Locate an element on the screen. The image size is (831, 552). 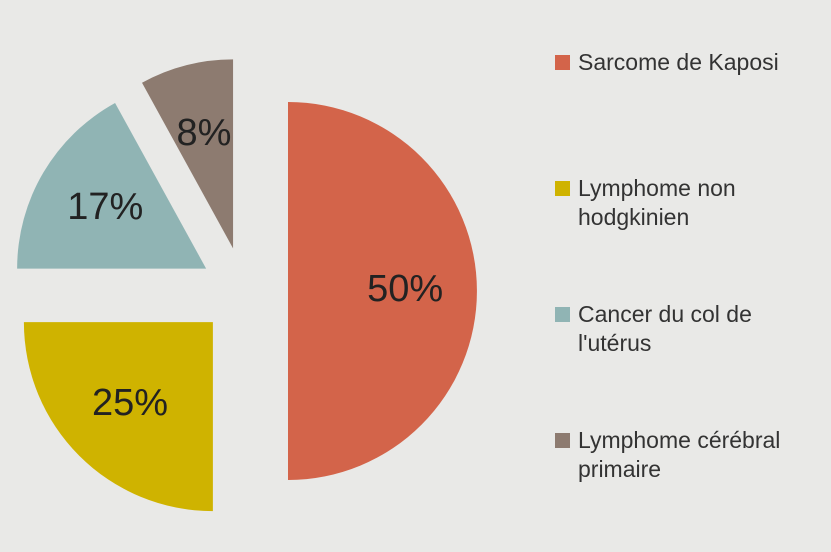
legend-entry: Lymphome non hodgkinien is located at coordinates (690, 237).